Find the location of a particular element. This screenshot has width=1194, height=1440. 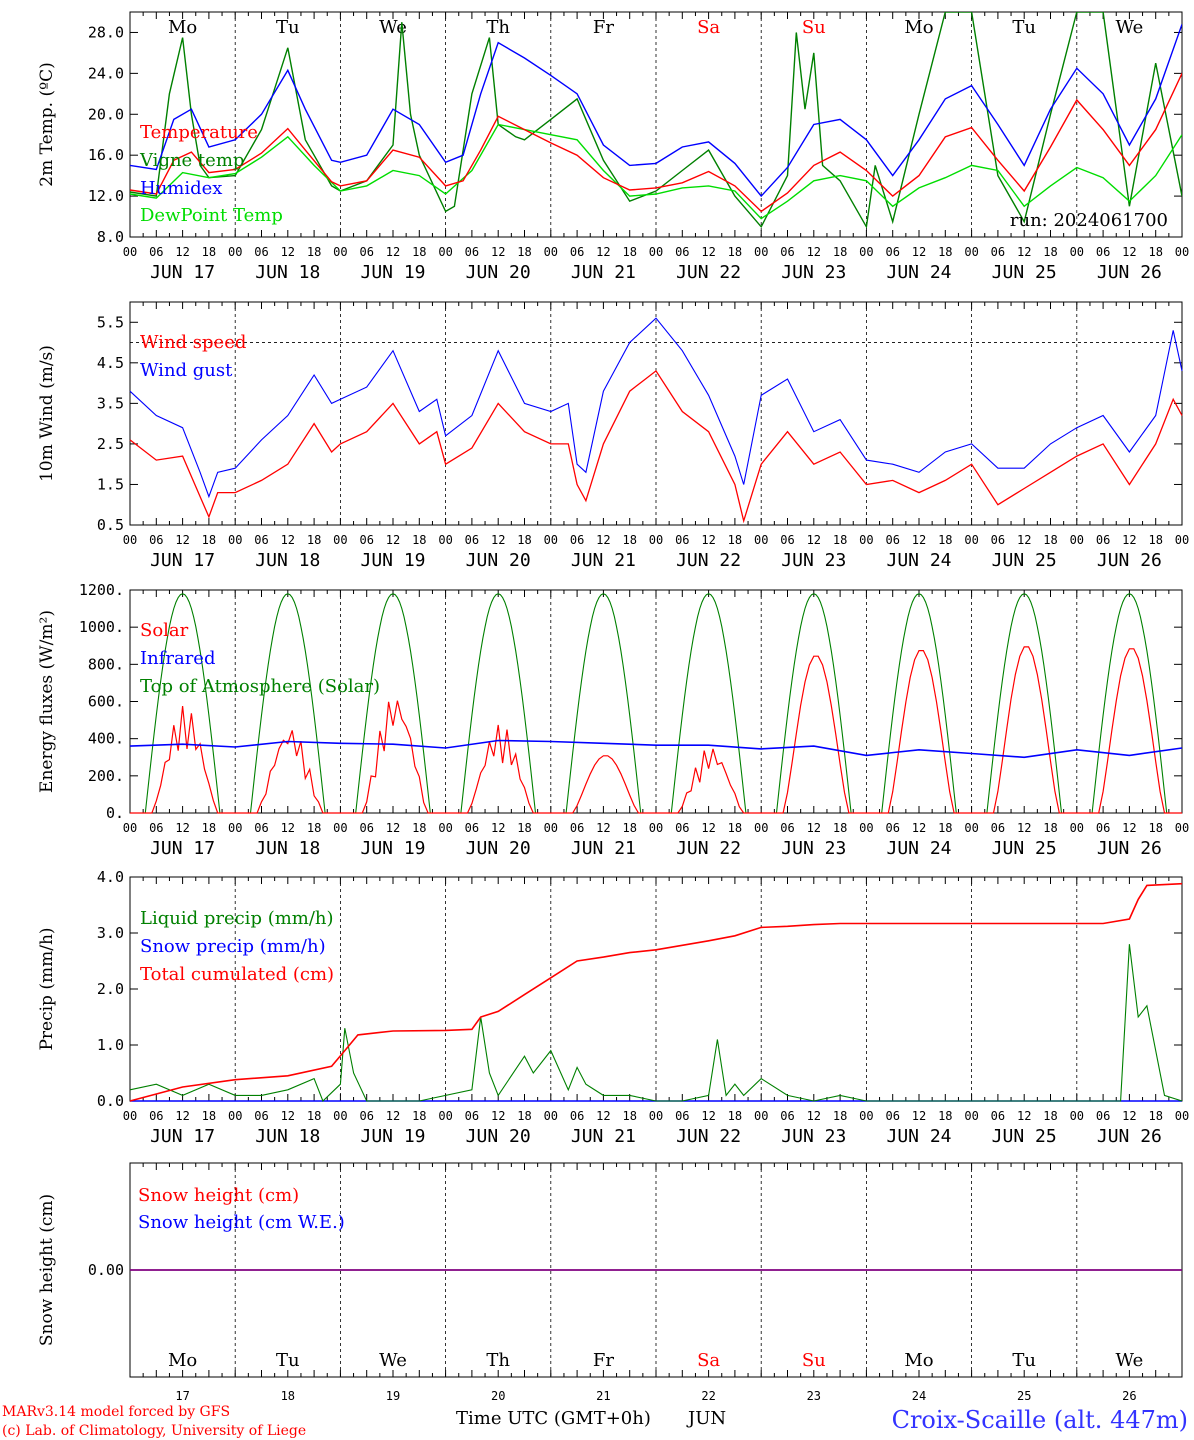

weekday-label: Su is located at coordinates (814, 27).